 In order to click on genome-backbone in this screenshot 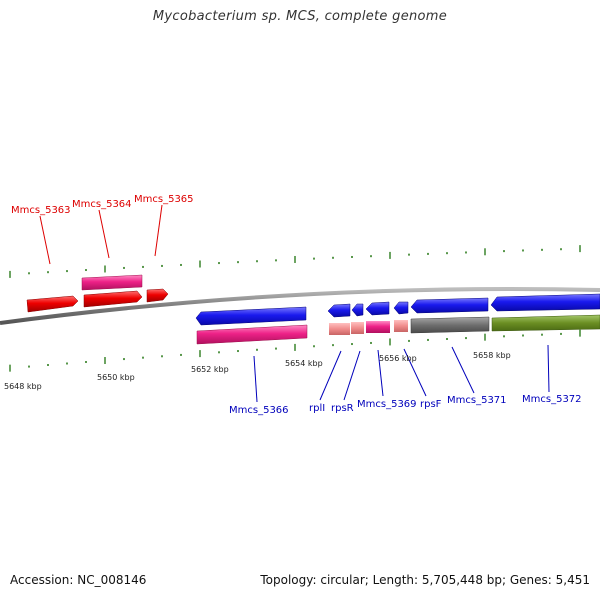, I will do `click(300, 305)`.